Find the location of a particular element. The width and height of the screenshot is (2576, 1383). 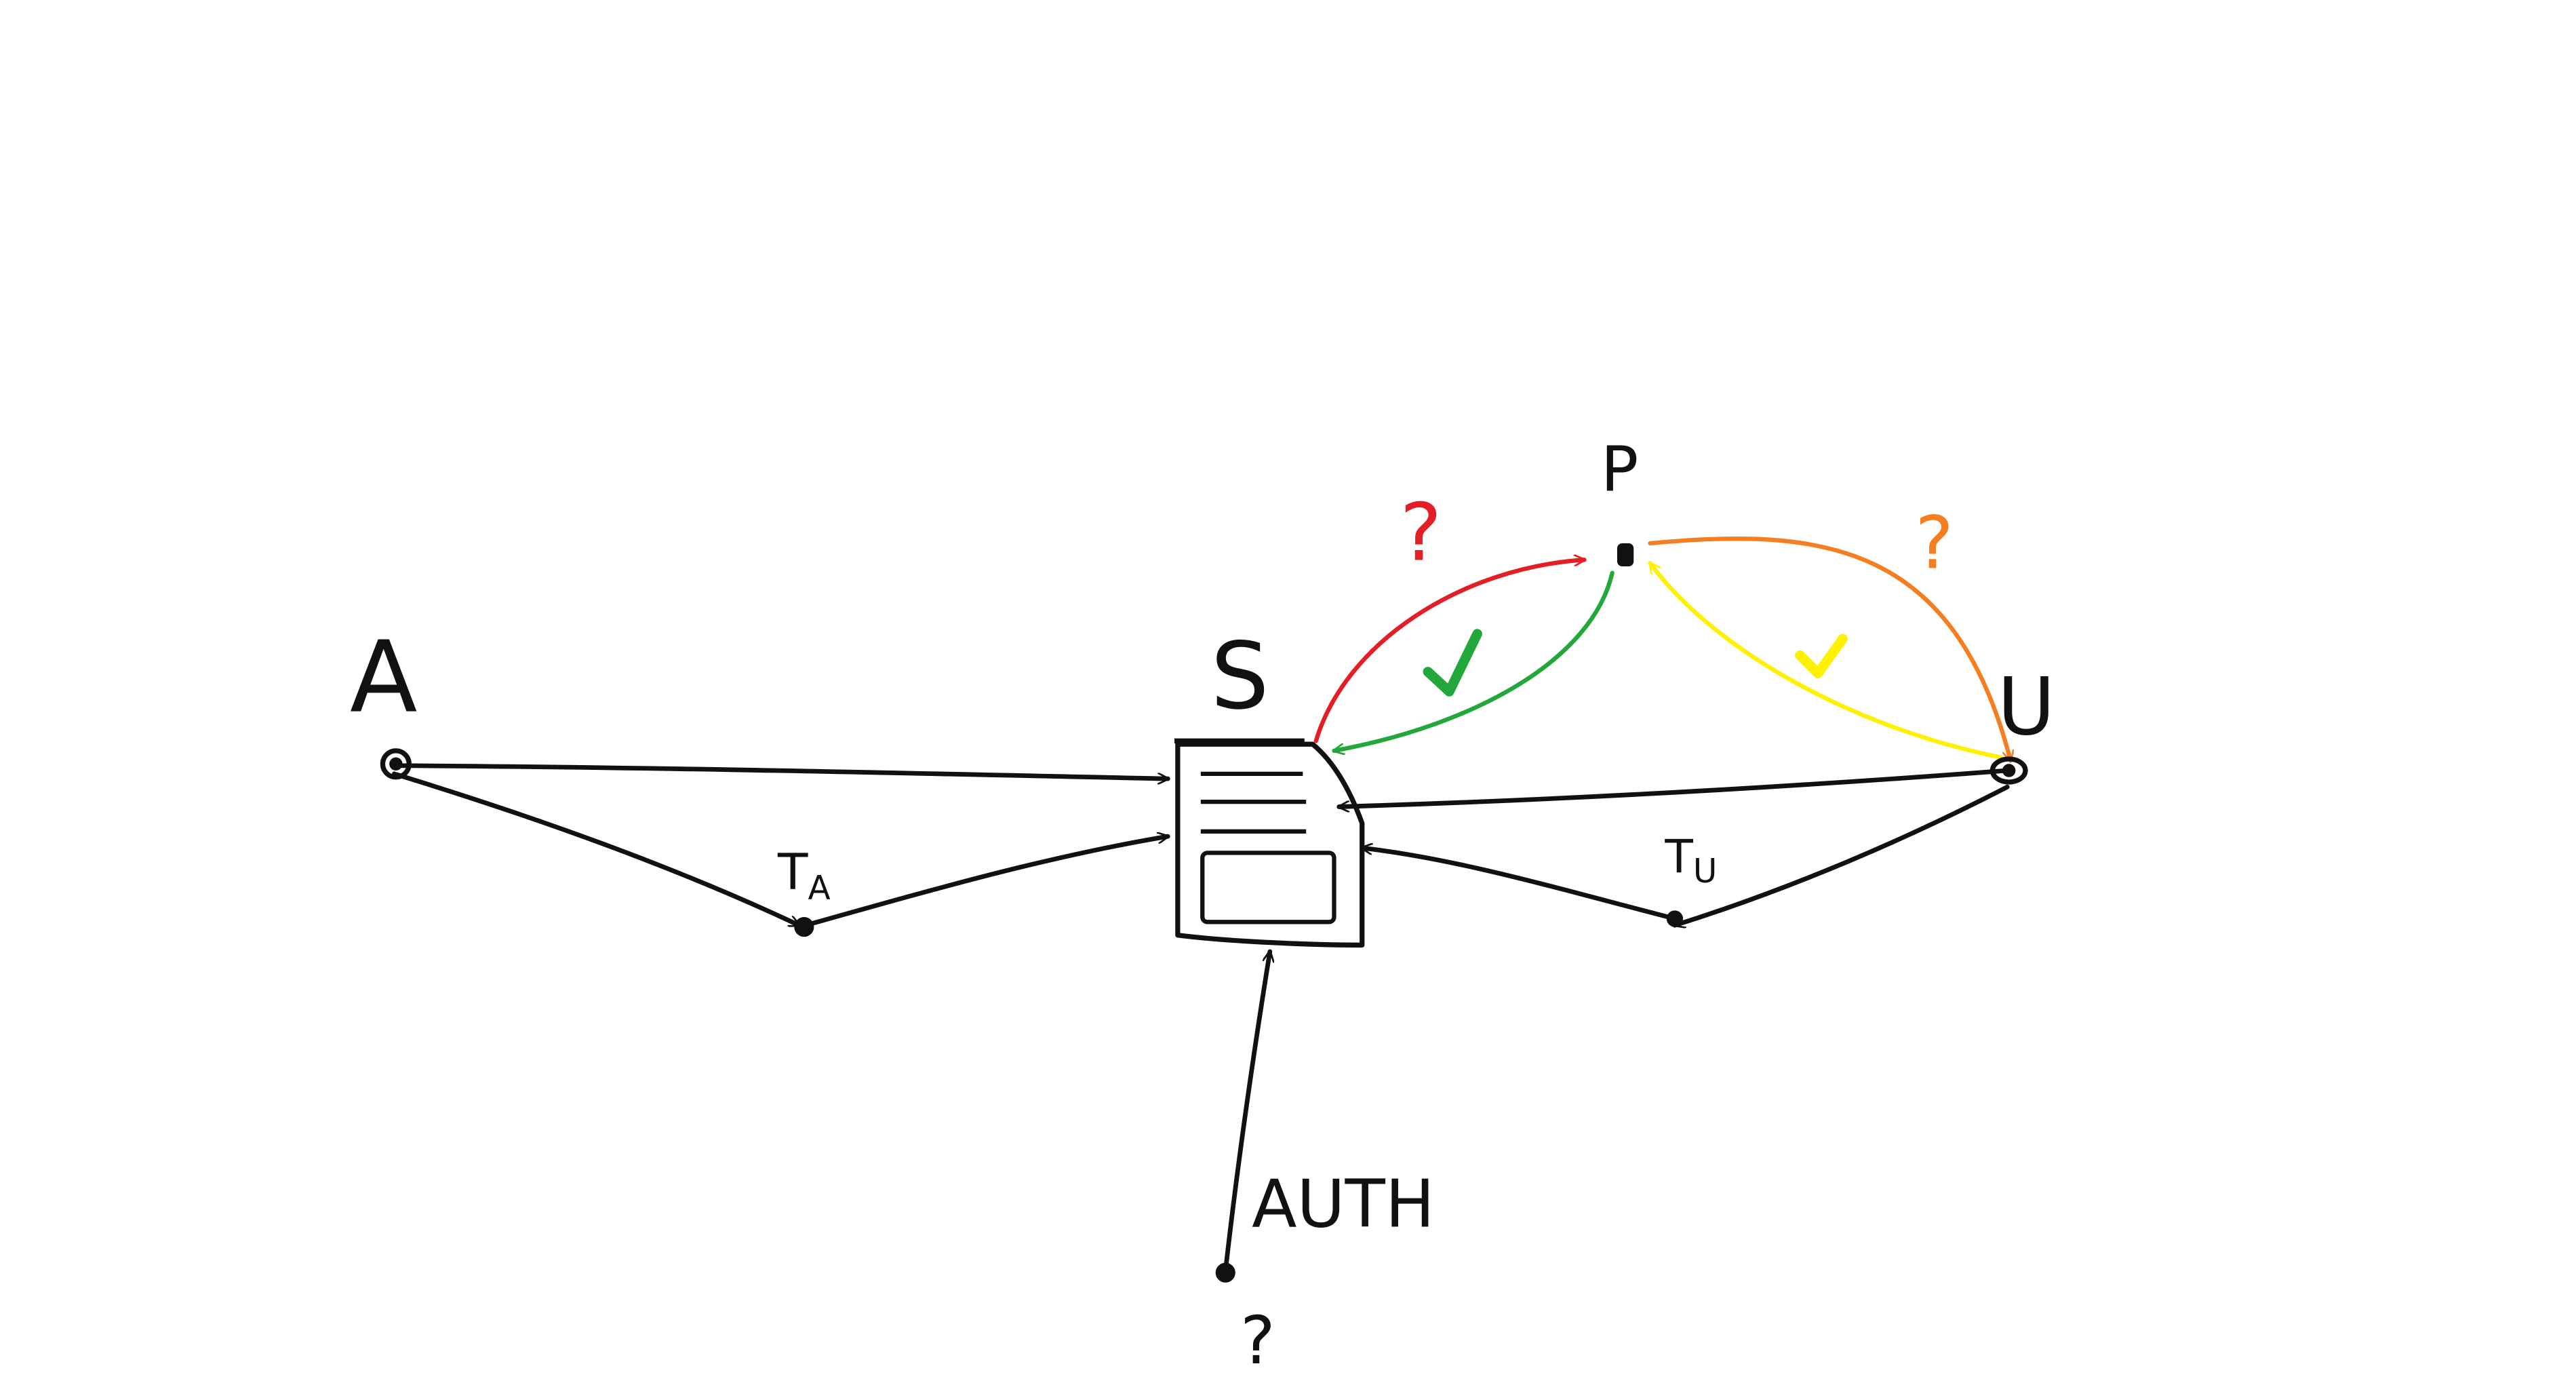

node-a-dot is located at coordinates (396, 764).